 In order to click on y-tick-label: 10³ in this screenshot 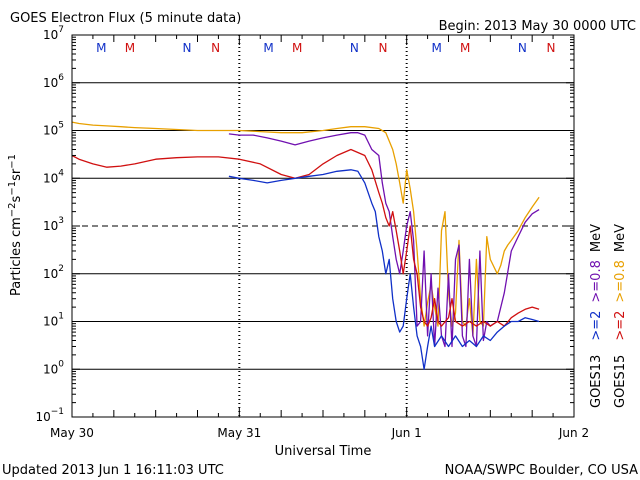, I will do `click(53, 224)`.